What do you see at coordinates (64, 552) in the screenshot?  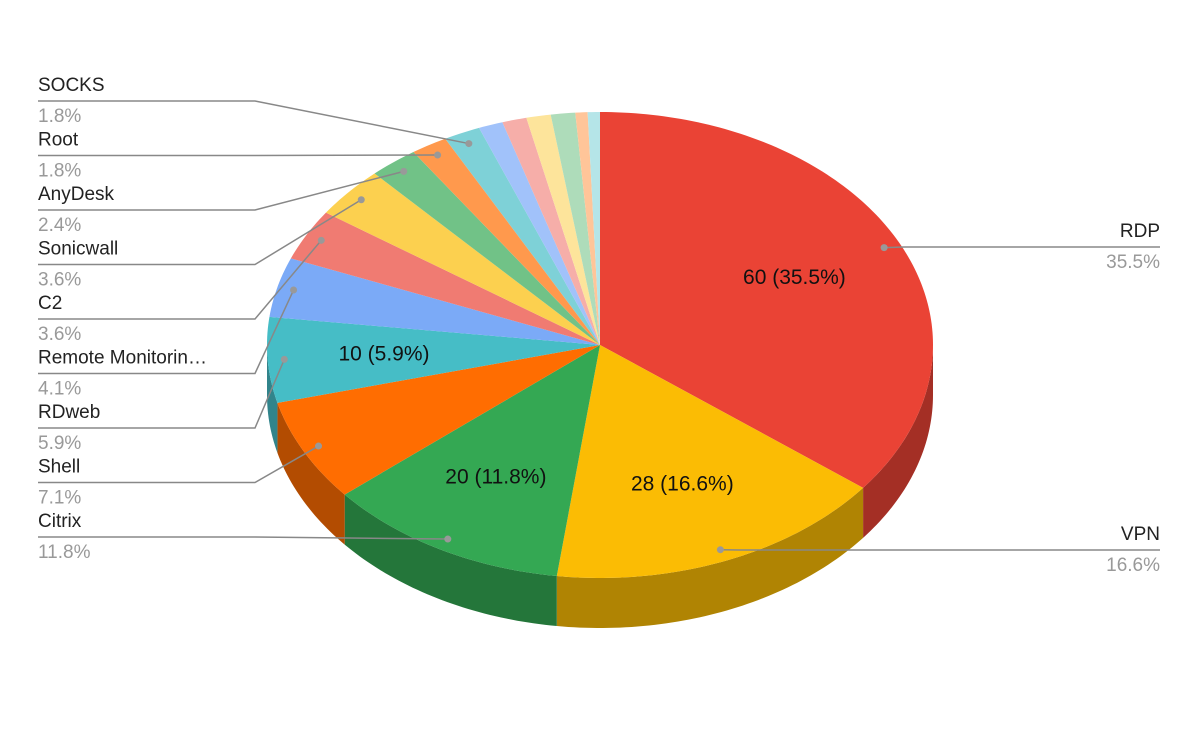 I see `legend-percent: 11.8%` at bounding box center [64, 552].